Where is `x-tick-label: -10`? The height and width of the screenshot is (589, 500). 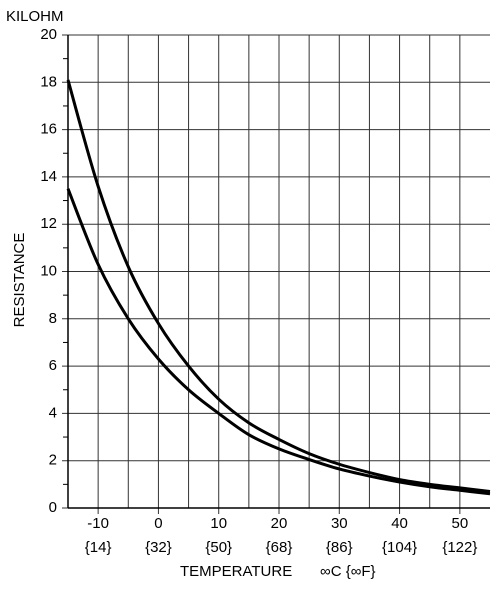 x-tick-label: -10 is located at coordinates (98, 523).